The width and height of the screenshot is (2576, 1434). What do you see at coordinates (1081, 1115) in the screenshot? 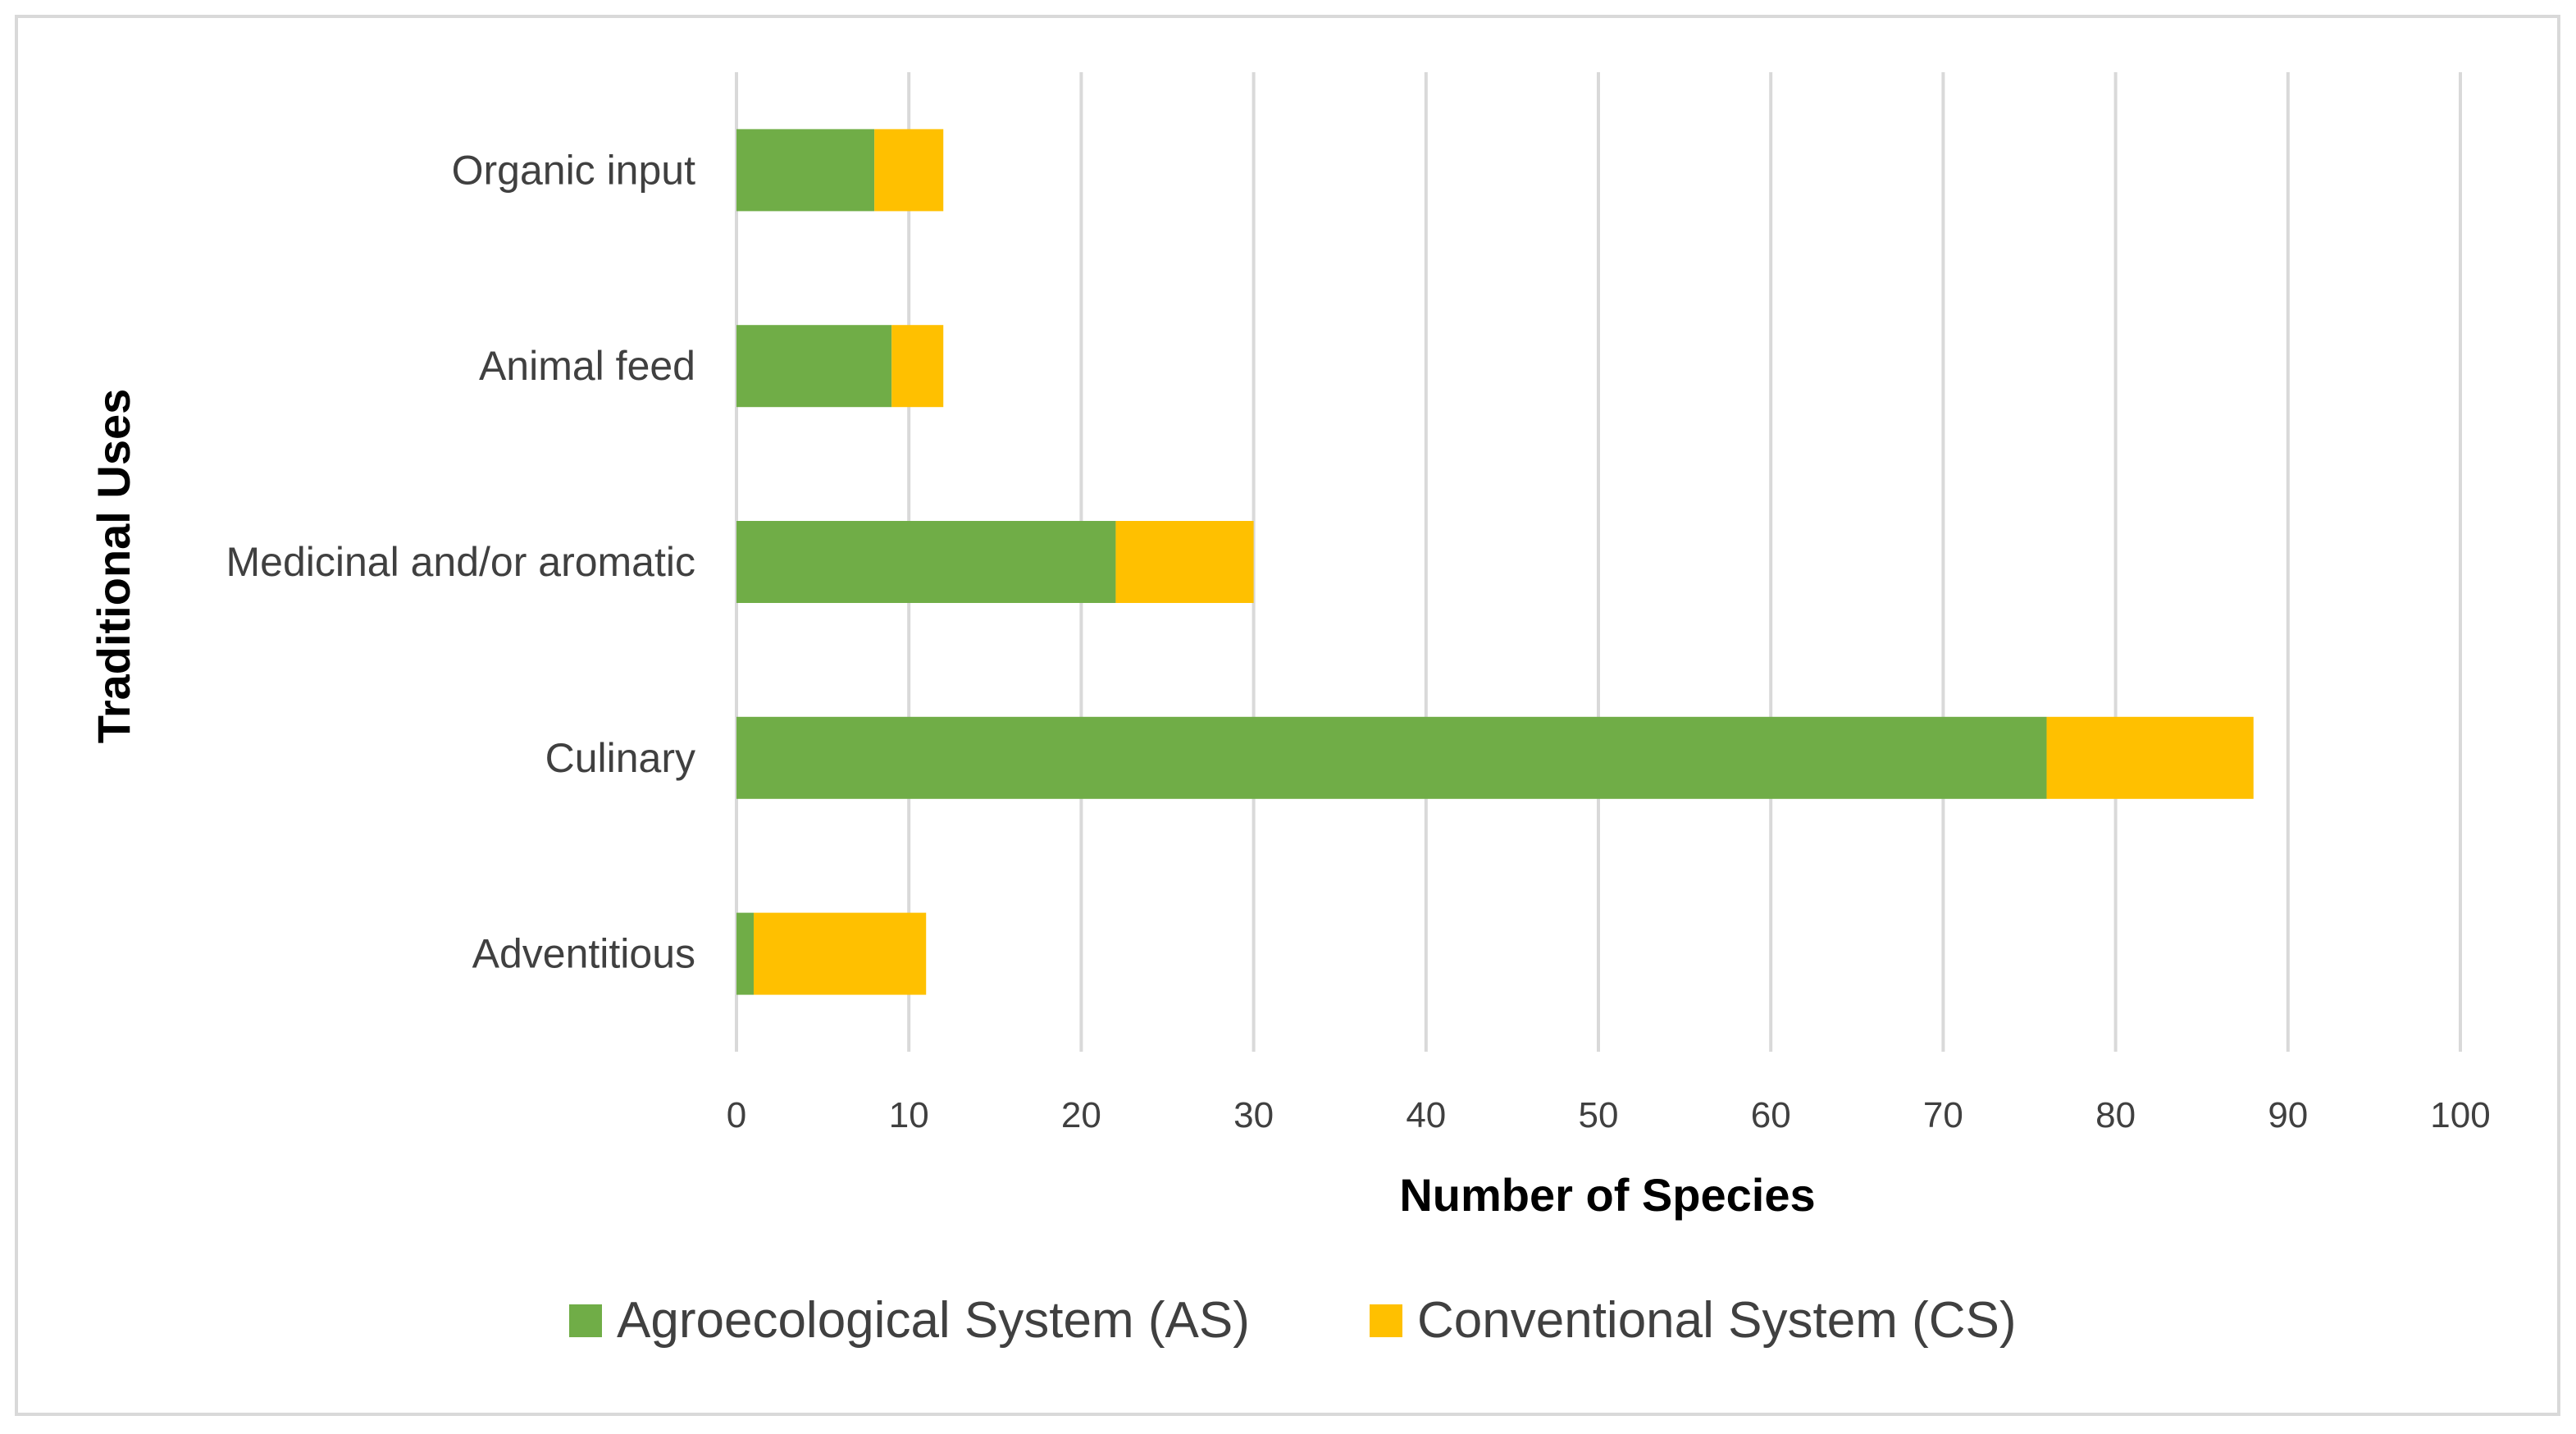
I see `x-tick-label: 20` at bounding box center [1081, 1115].